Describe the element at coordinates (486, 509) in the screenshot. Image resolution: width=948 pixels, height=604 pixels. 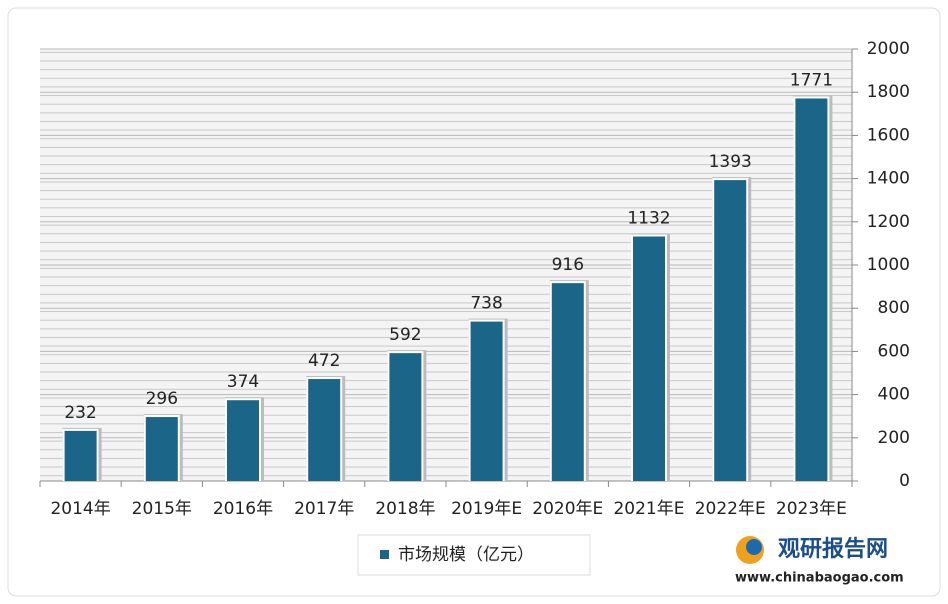
I see `x-tick-label: 2019年E` at that location.